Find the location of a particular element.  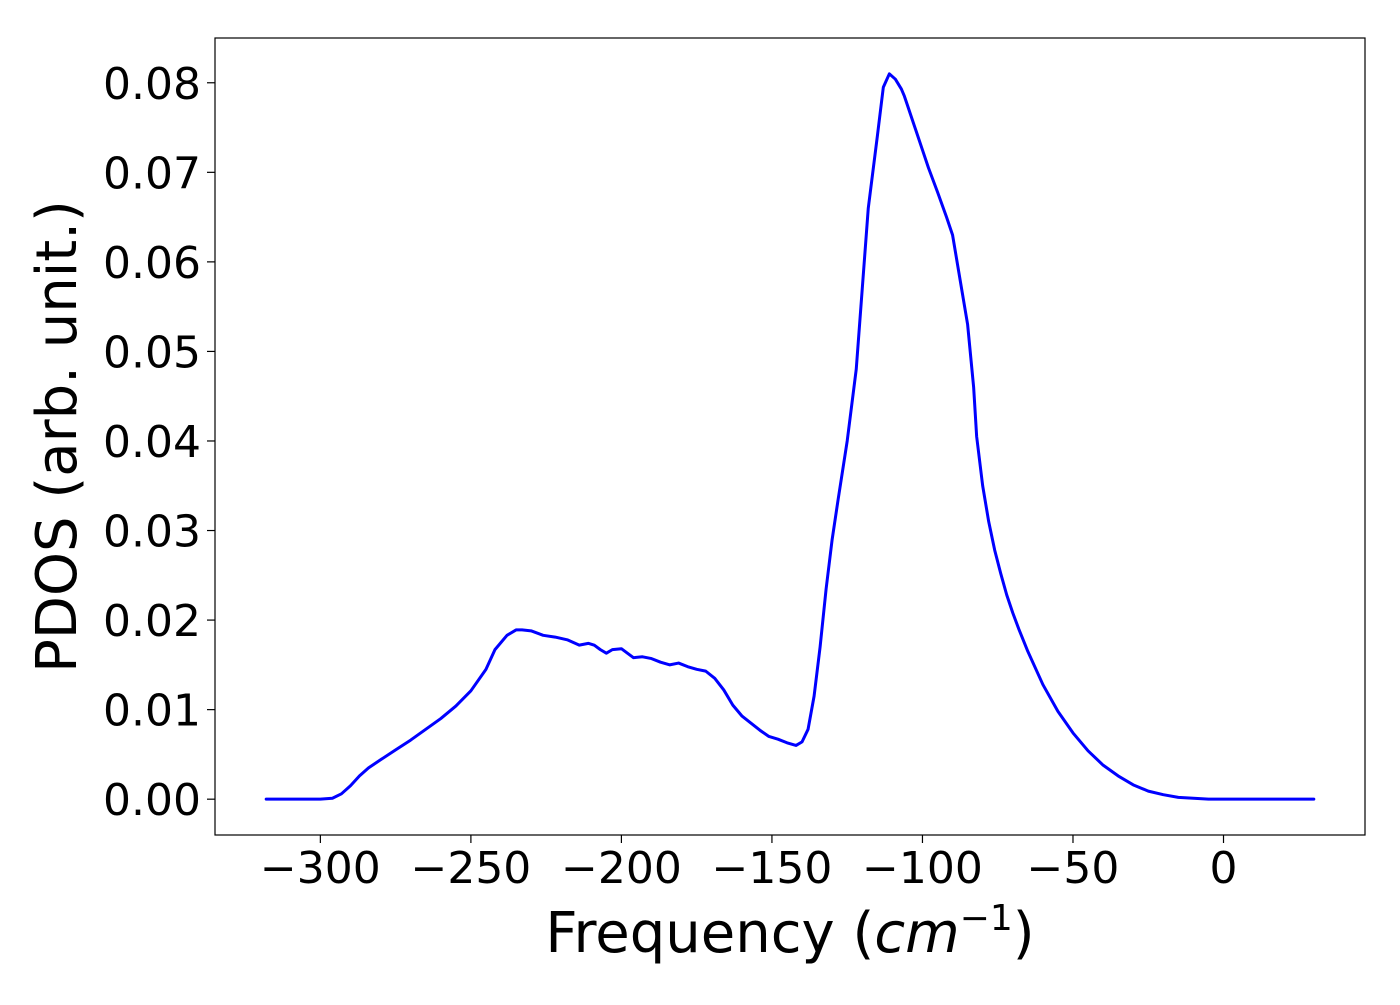

x-tick-label: −150 is located at coordinates (772, 868).